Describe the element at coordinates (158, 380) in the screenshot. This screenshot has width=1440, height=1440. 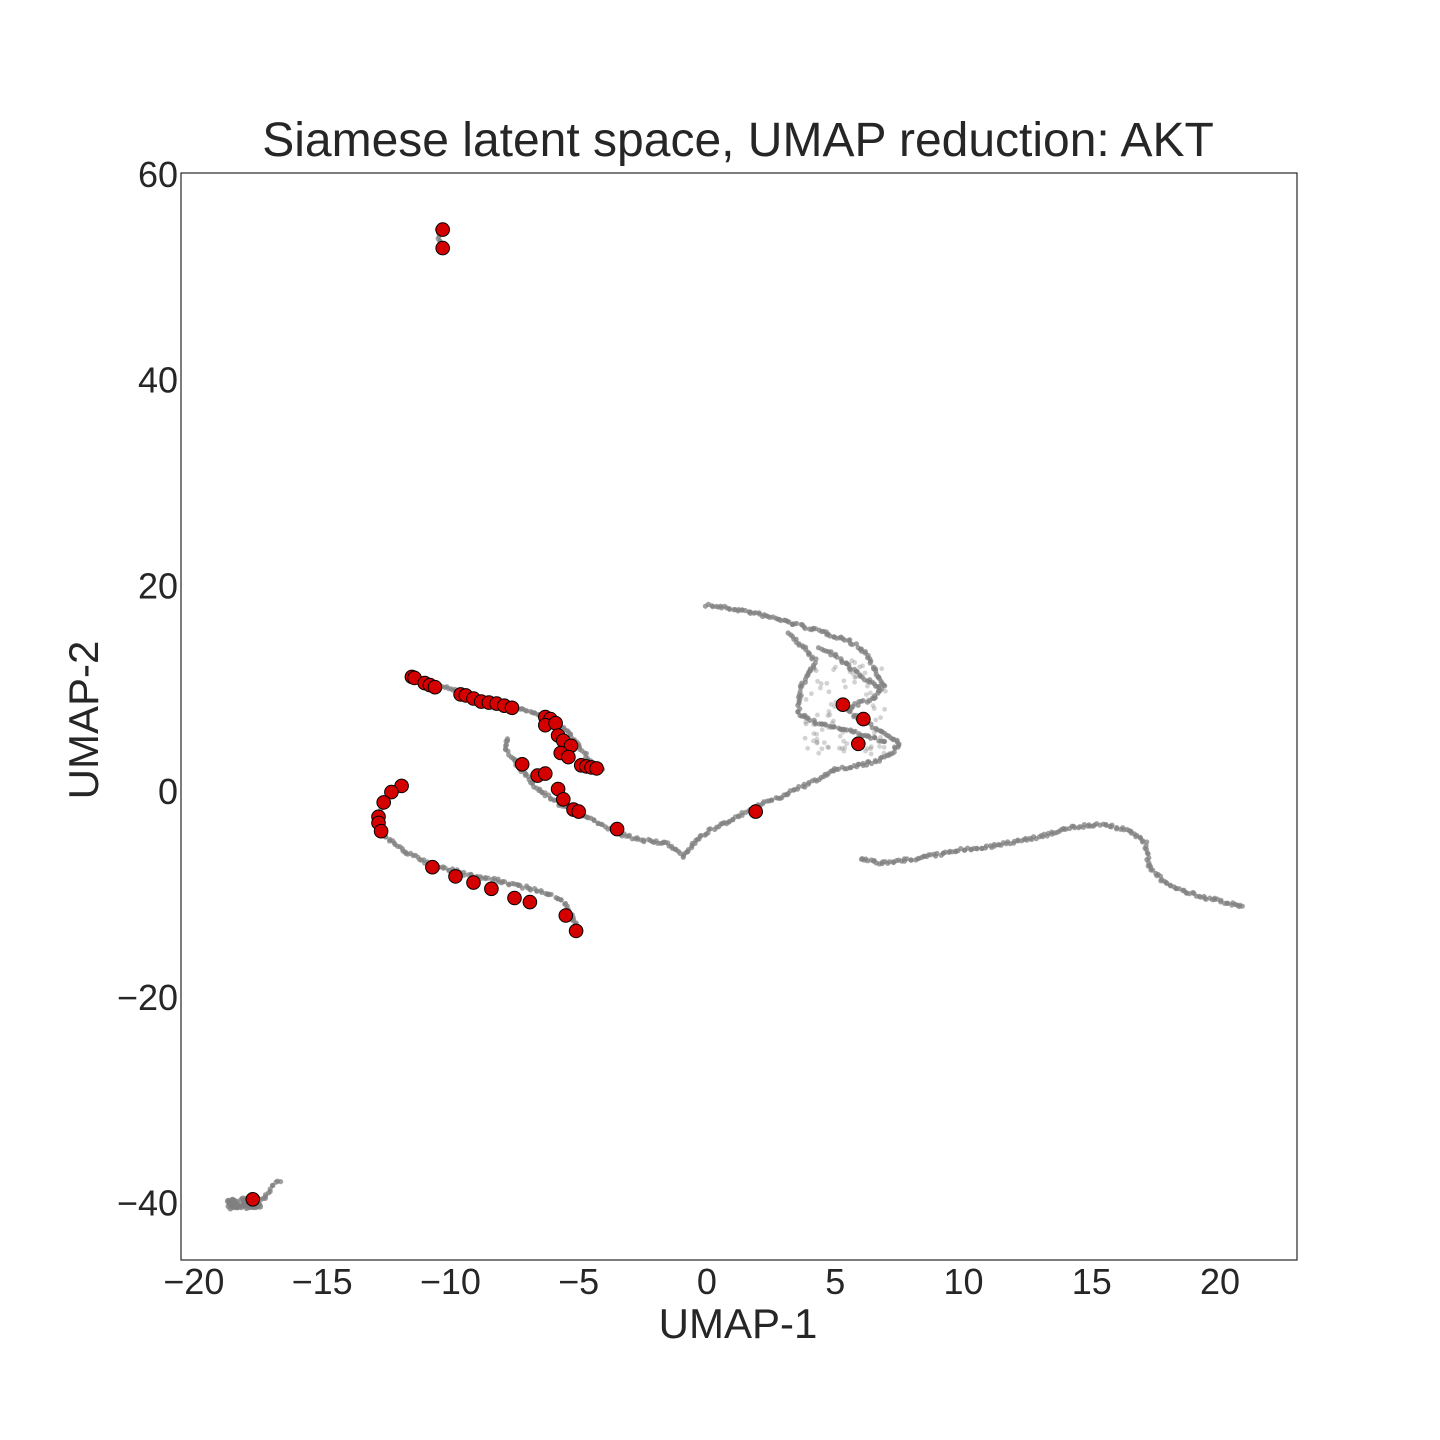
I see `y-tick-label: 40` at that location.